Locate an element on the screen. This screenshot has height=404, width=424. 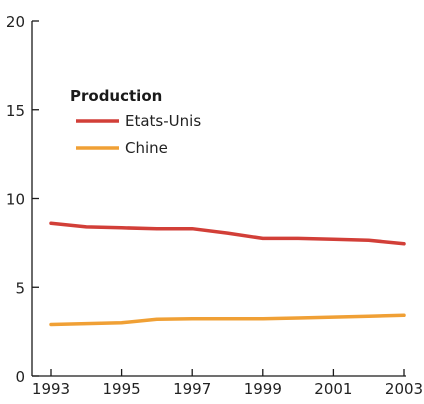
x-tick-label: 2003 is located at coordinates (404, 389).